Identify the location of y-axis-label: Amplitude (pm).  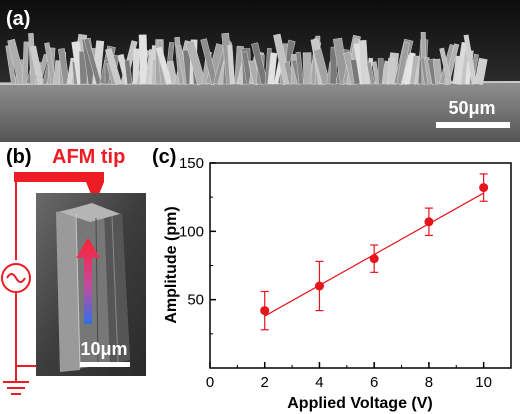
(171, 264).